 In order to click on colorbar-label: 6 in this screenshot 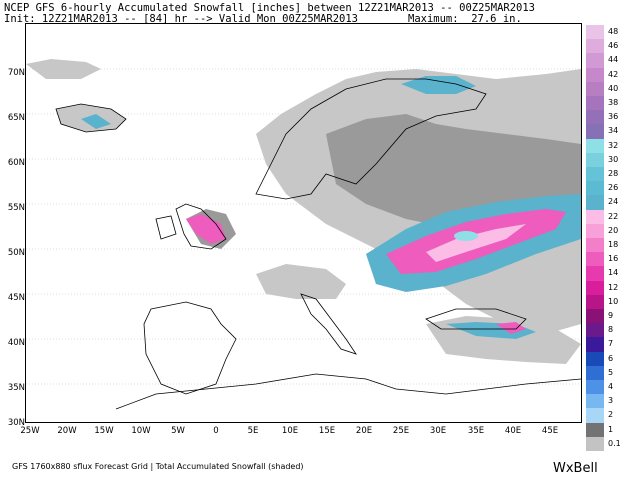, I will do `click(611, 358)`.